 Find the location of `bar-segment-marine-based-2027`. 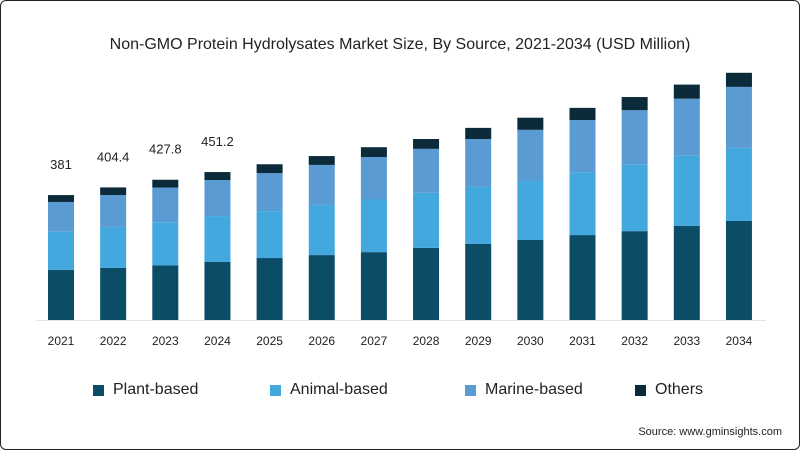

bar-segment-marine-based-2027 is located at coordinates (373, 178).